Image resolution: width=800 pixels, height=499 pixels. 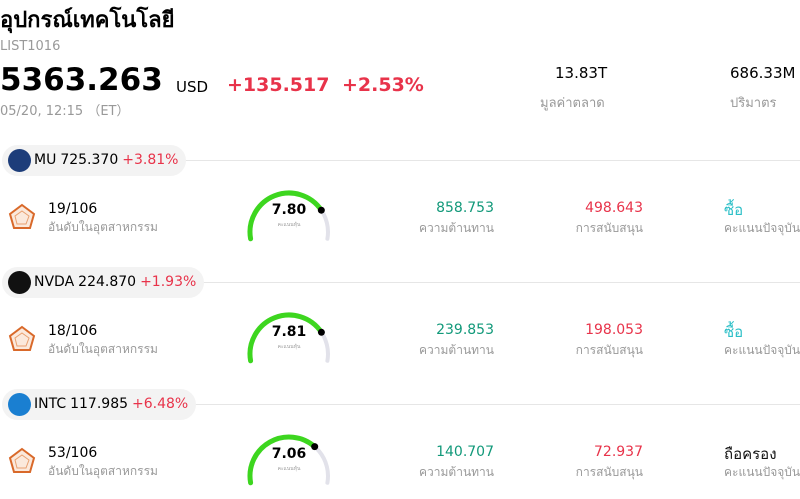 I want to click on support: 72.937, so click(x=618, y=452).